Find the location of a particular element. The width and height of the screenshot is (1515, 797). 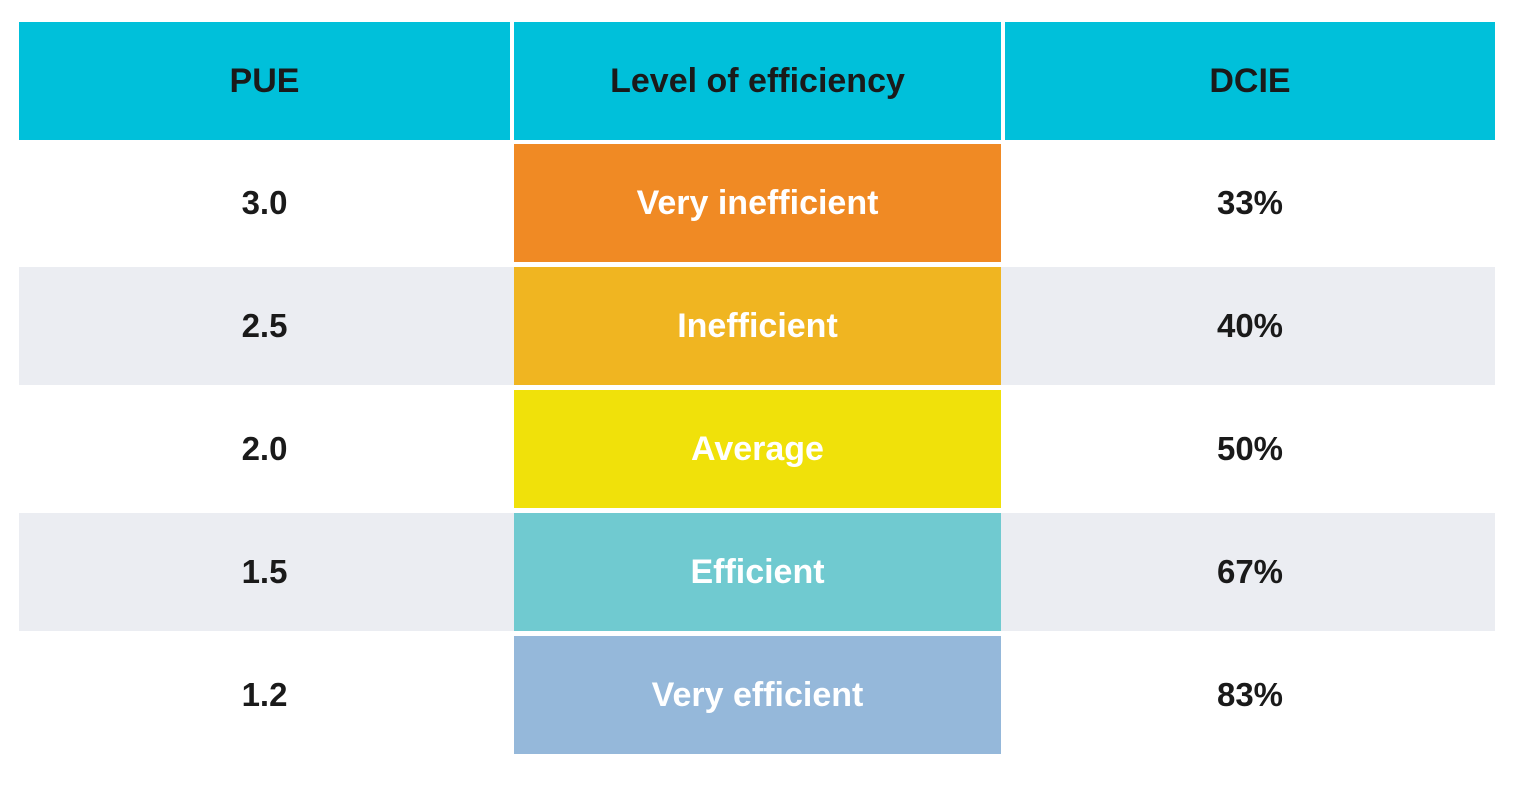

table-header: PUE Level of efficiency DCIE is located at coordinates (757, 81).